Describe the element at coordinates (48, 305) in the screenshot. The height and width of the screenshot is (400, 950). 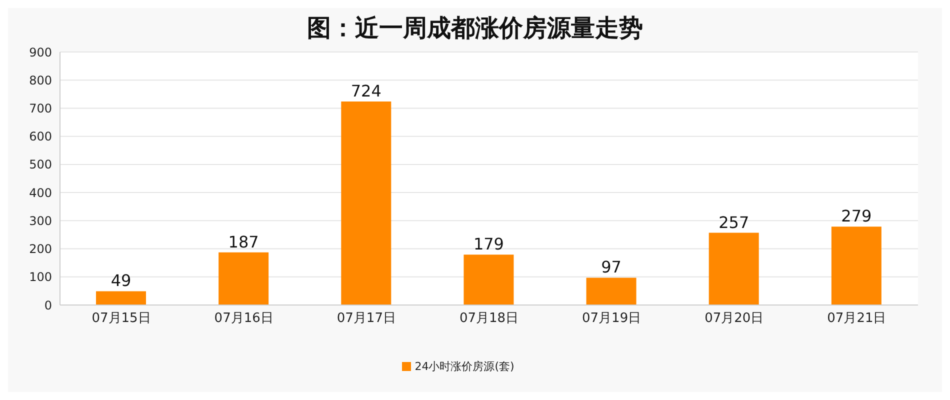
I see `y-tick-label: 0` at that location.